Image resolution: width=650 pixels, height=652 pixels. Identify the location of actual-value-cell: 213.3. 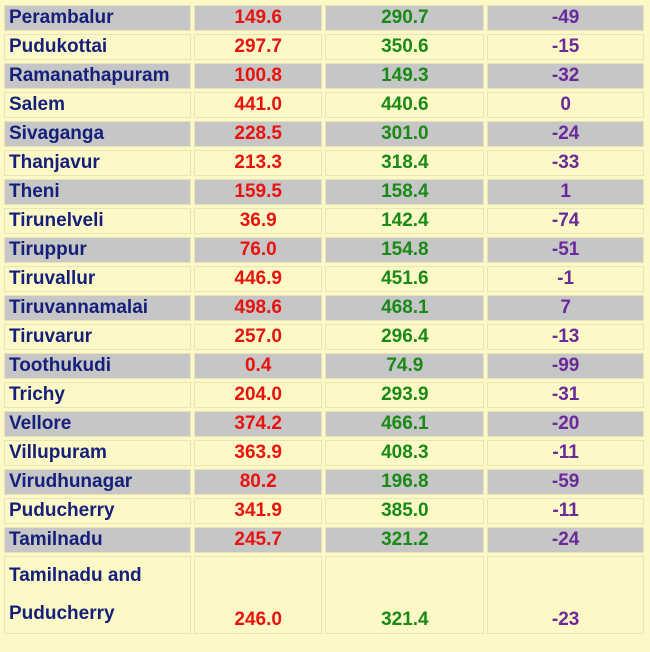
(258, 163).